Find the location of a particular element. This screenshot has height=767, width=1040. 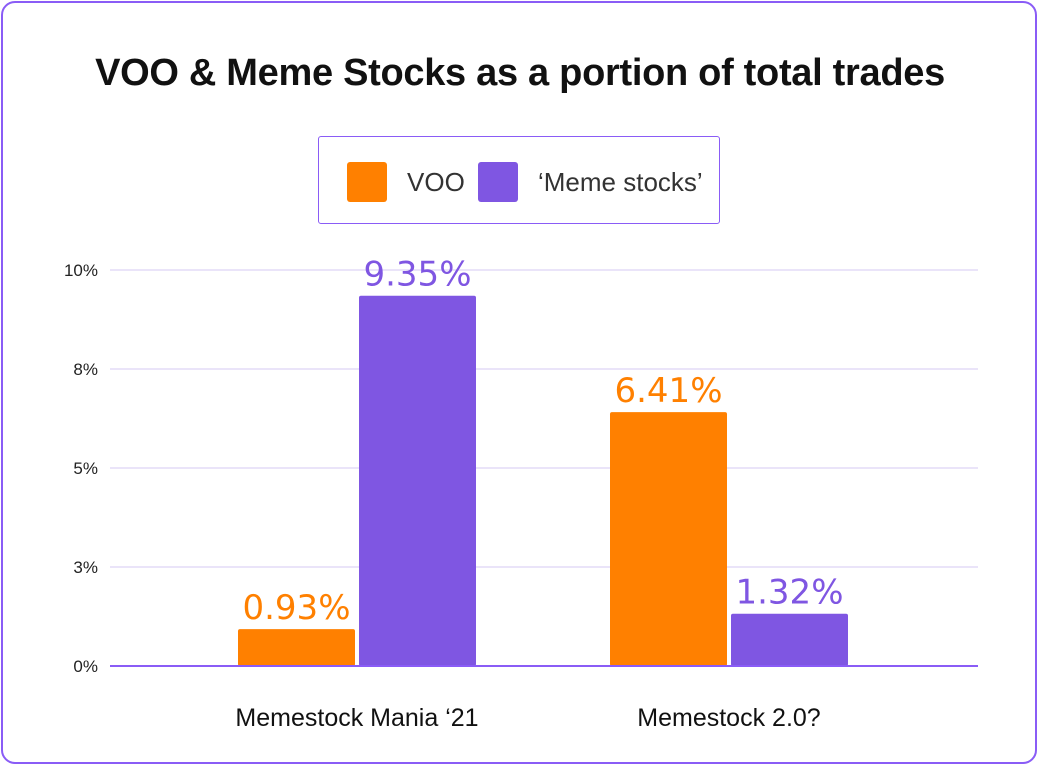

legend-item-voo: VOO is located at coordinates (406, 182).